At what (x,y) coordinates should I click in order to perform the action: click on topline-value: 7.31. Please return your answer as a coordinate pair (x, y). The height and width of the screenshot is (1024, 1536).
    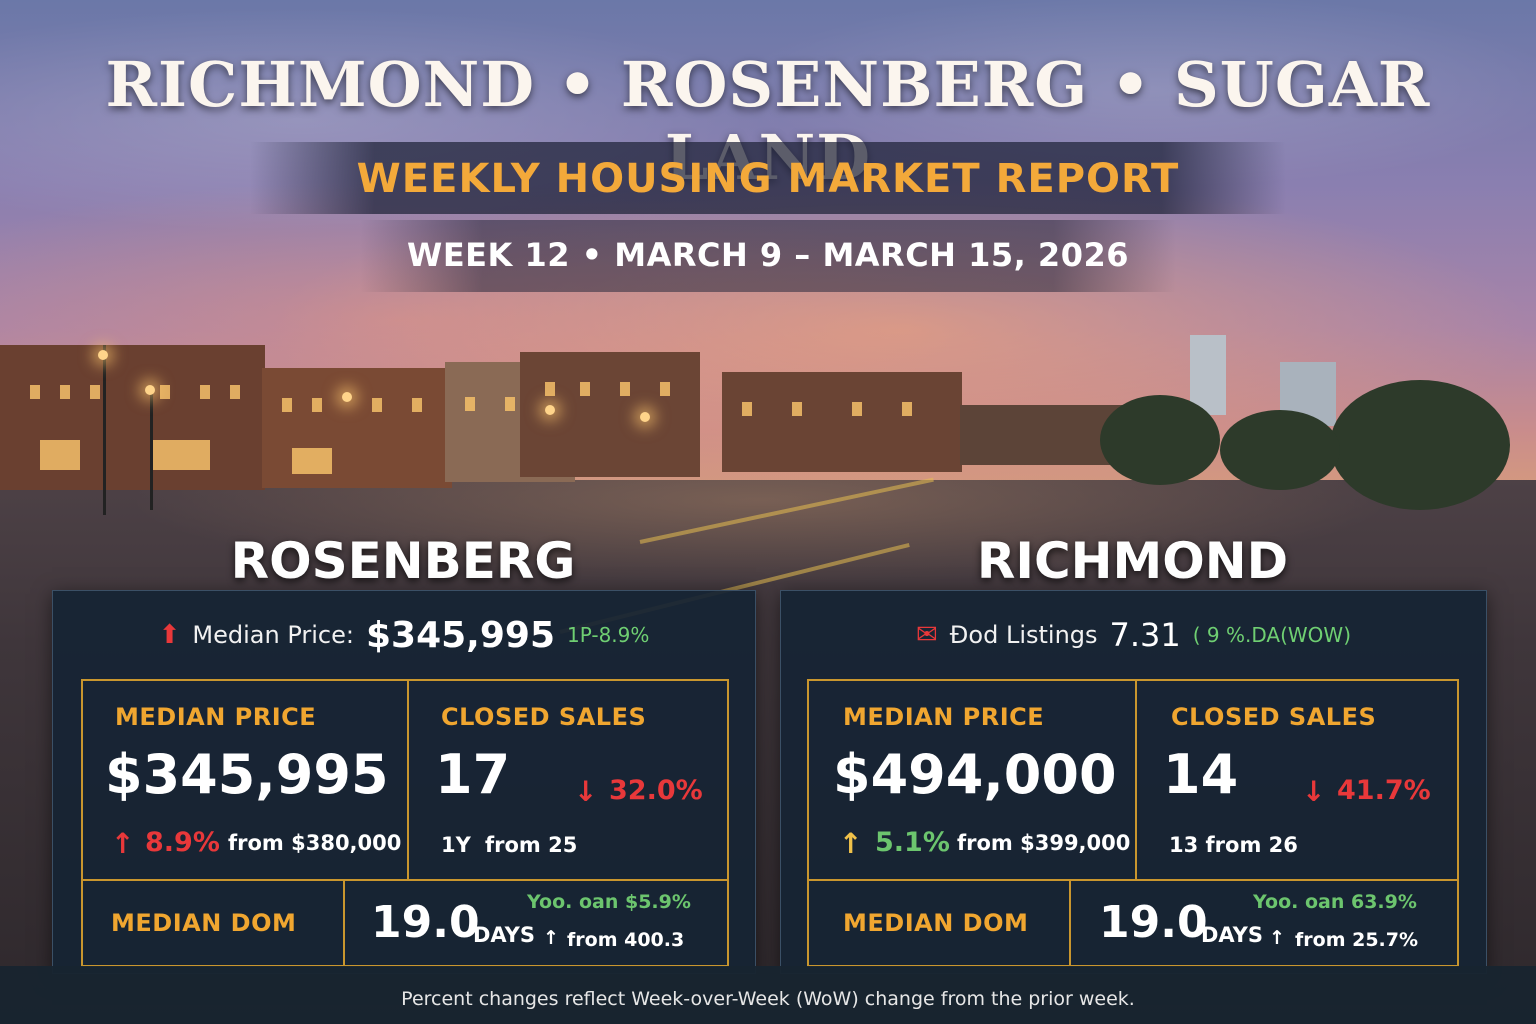
    Looking at the image, I should click on (1145, 635).